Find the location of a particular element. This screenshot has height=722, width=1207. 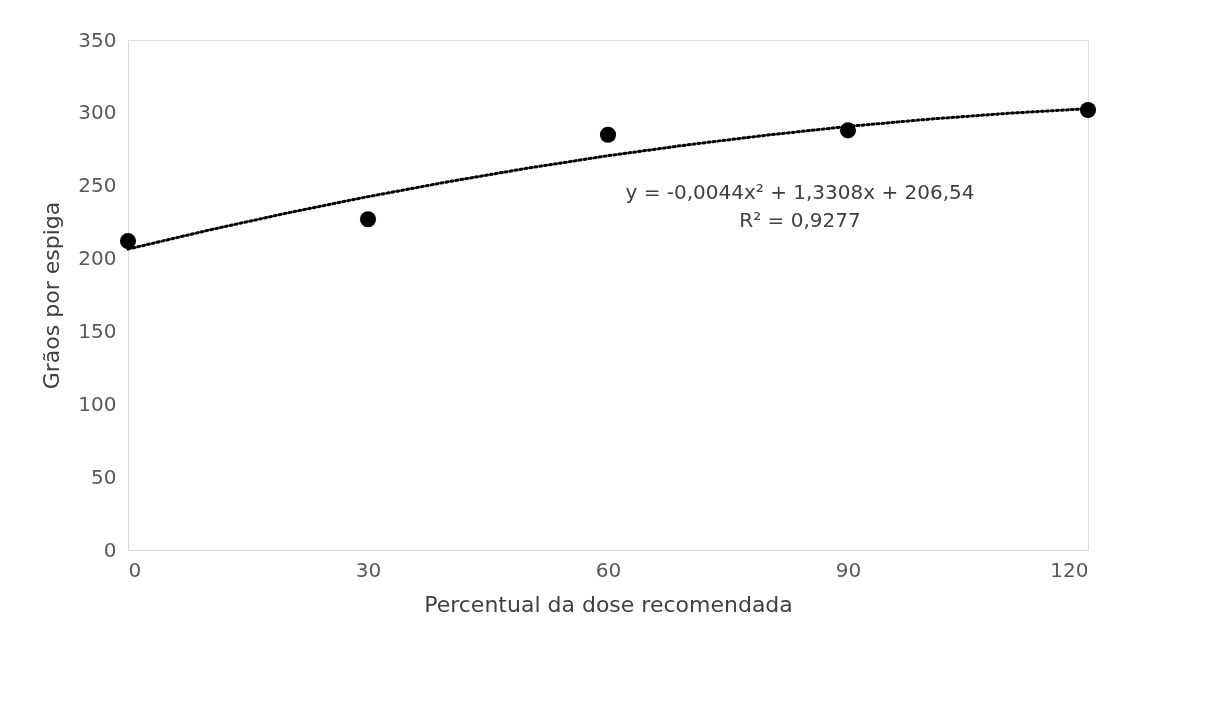

y-tick-label: 350 is located at coordinates (97, 39).